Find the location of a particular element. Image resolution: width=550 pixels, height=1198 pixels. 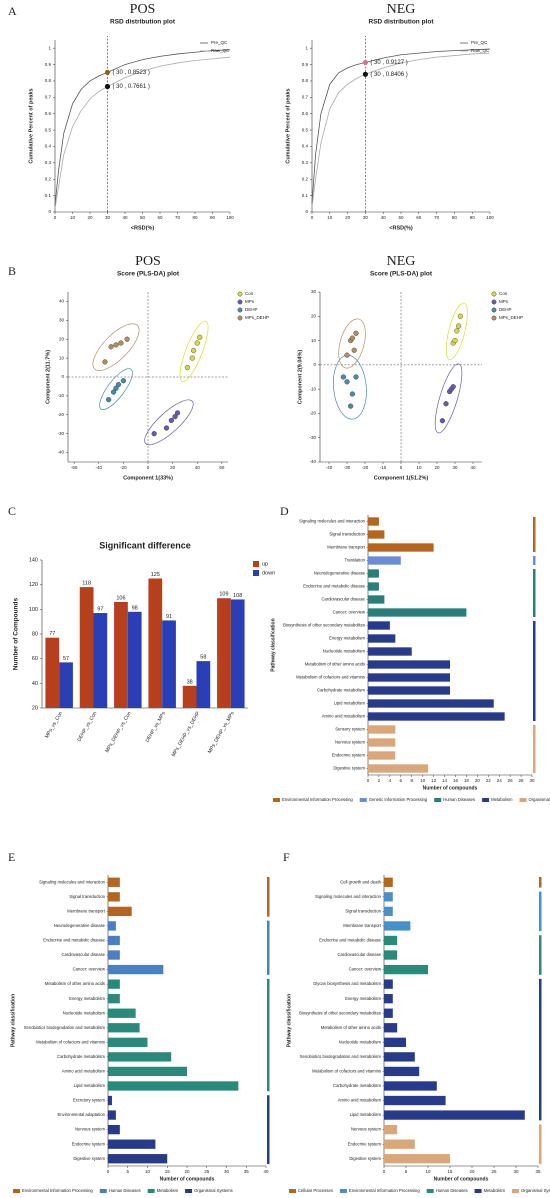

confidence-ellipse is located at coordinates (350, 387).